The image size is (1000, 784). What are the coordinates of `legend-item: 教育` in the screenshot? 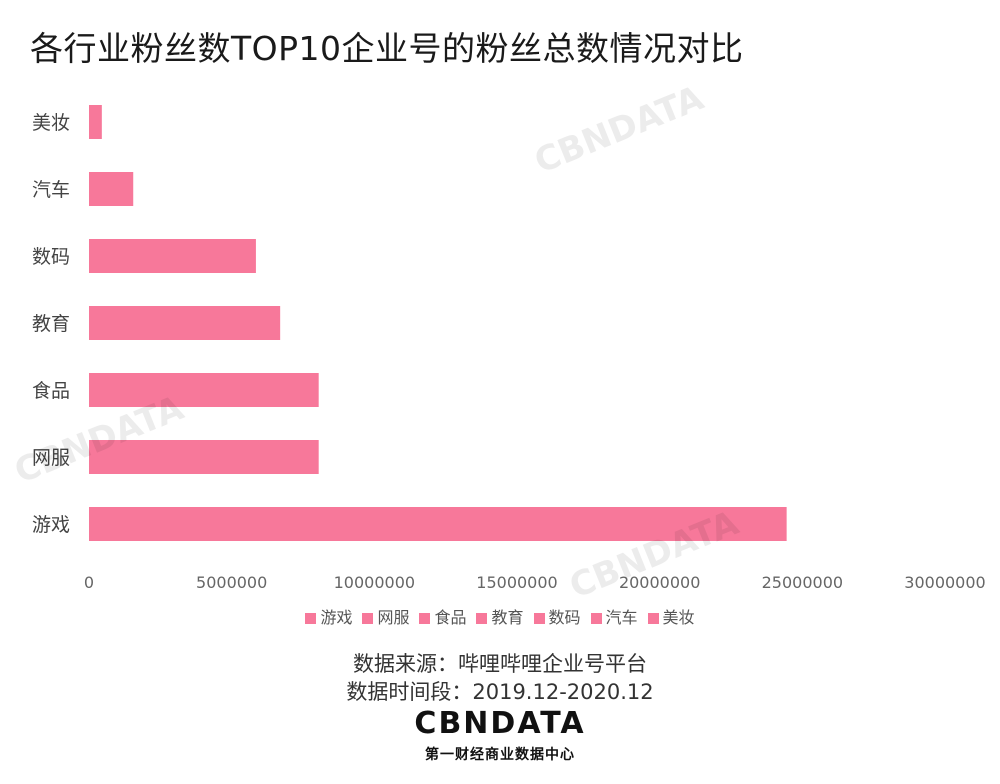 It's located at (500, 616).